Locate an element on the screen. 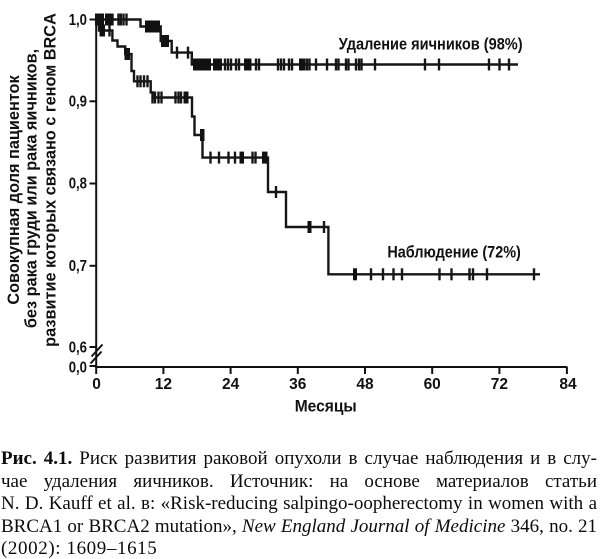 The width and height of the screenshot is (600, 559). svg-text: 0,0 is located at coordinates (78, 368).